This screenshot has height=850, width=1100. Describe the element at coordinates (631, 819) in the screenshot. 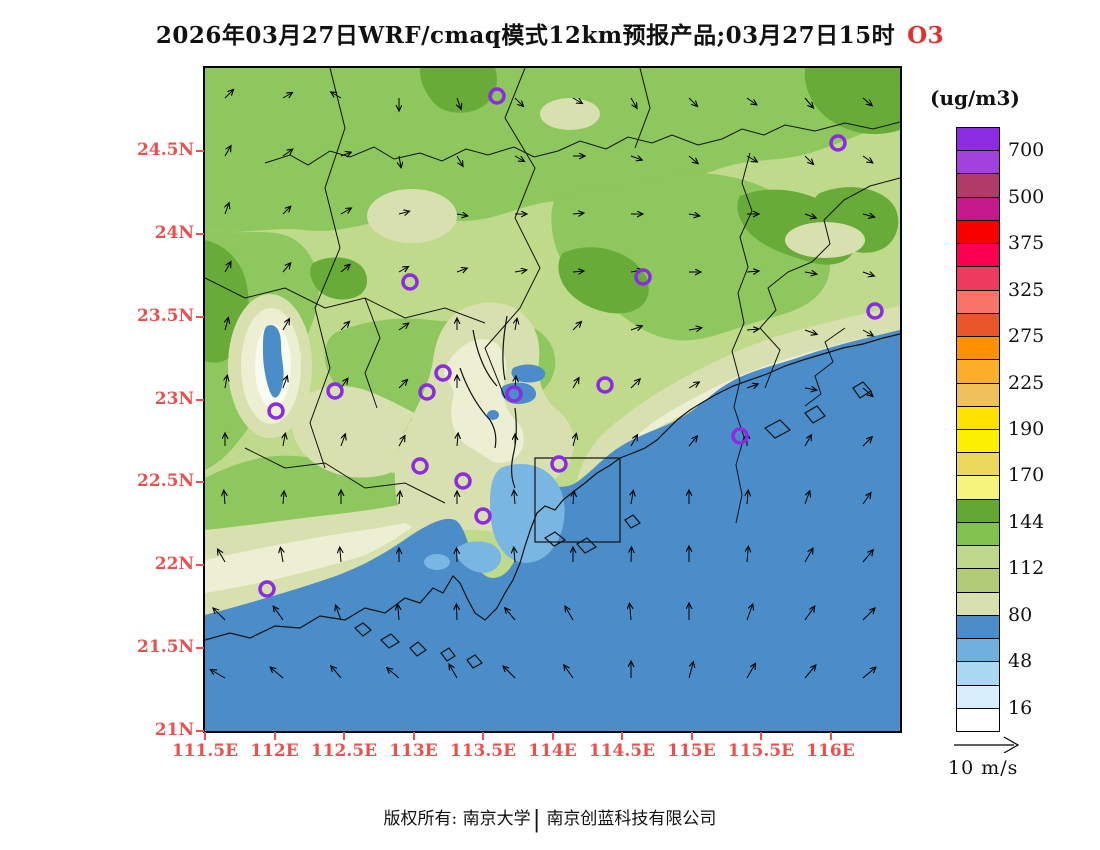

I see `copyright-right: 南京创蓝科技有限公司` at that location.